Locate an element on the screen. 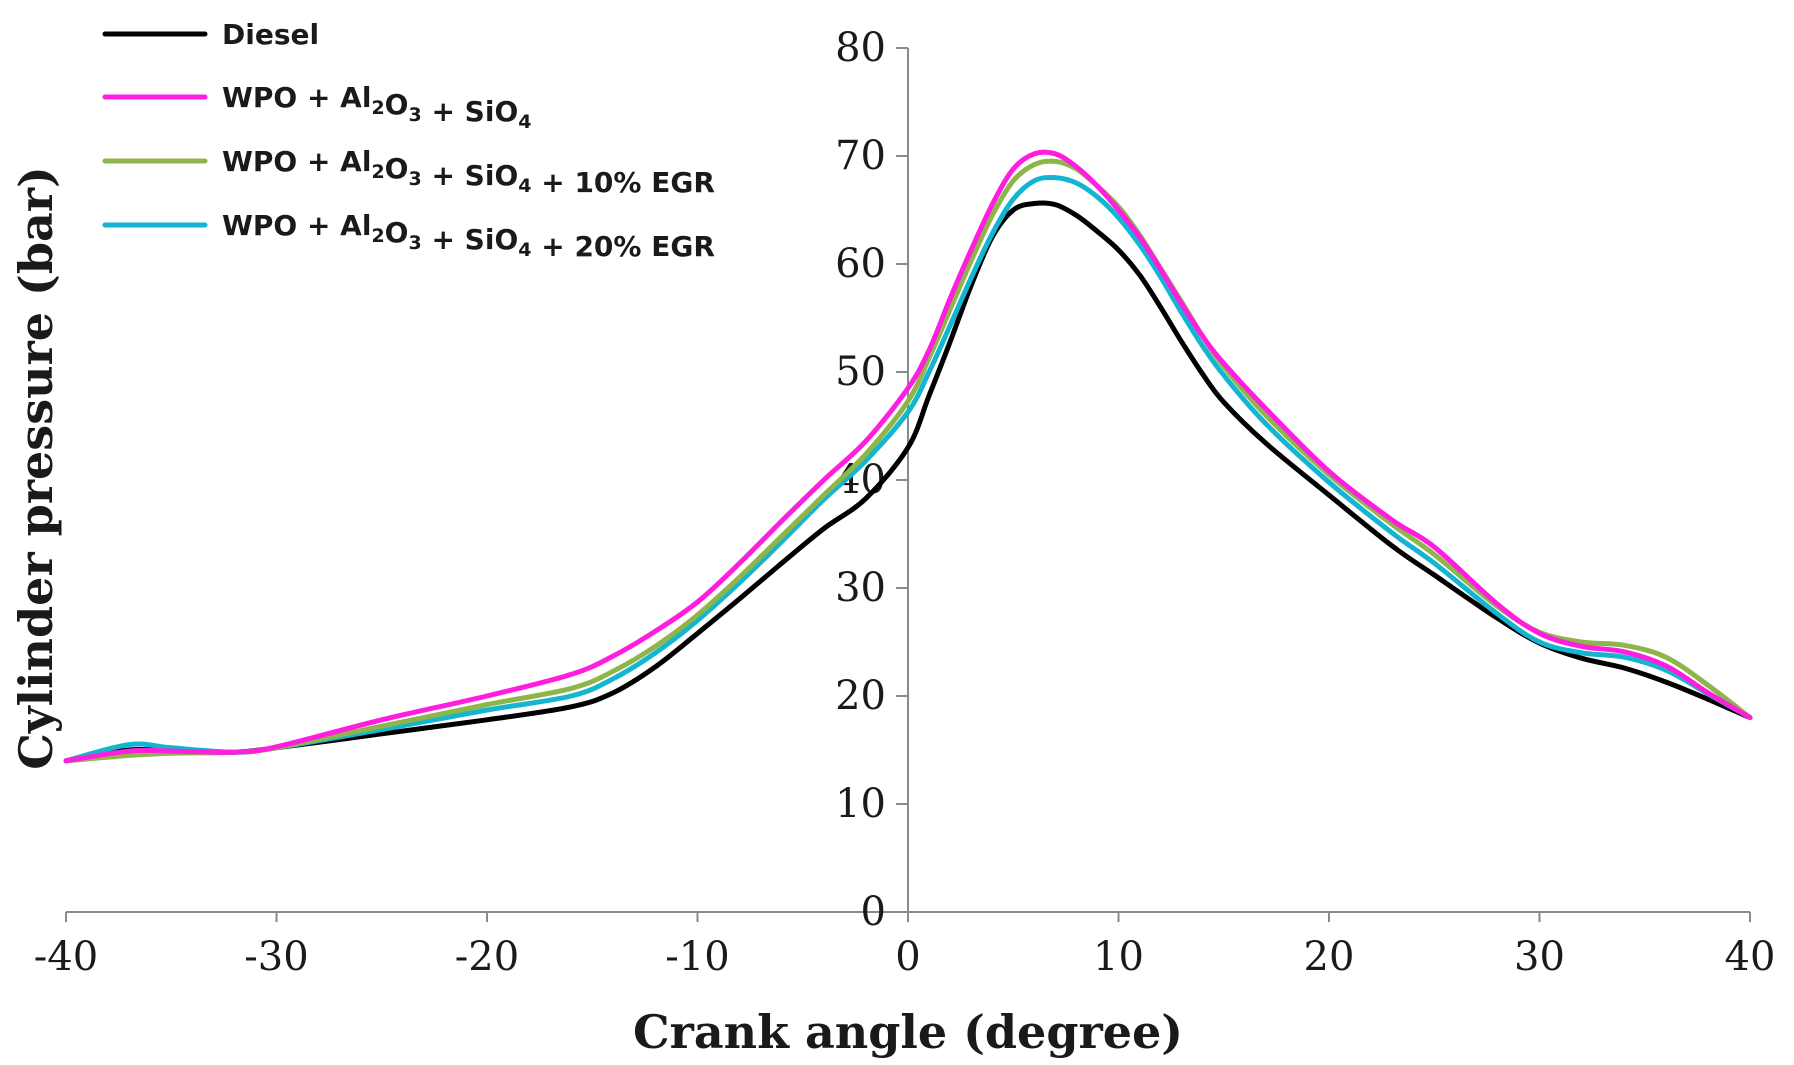  x-tick-label: -30 is located at coordinates (276, 957).